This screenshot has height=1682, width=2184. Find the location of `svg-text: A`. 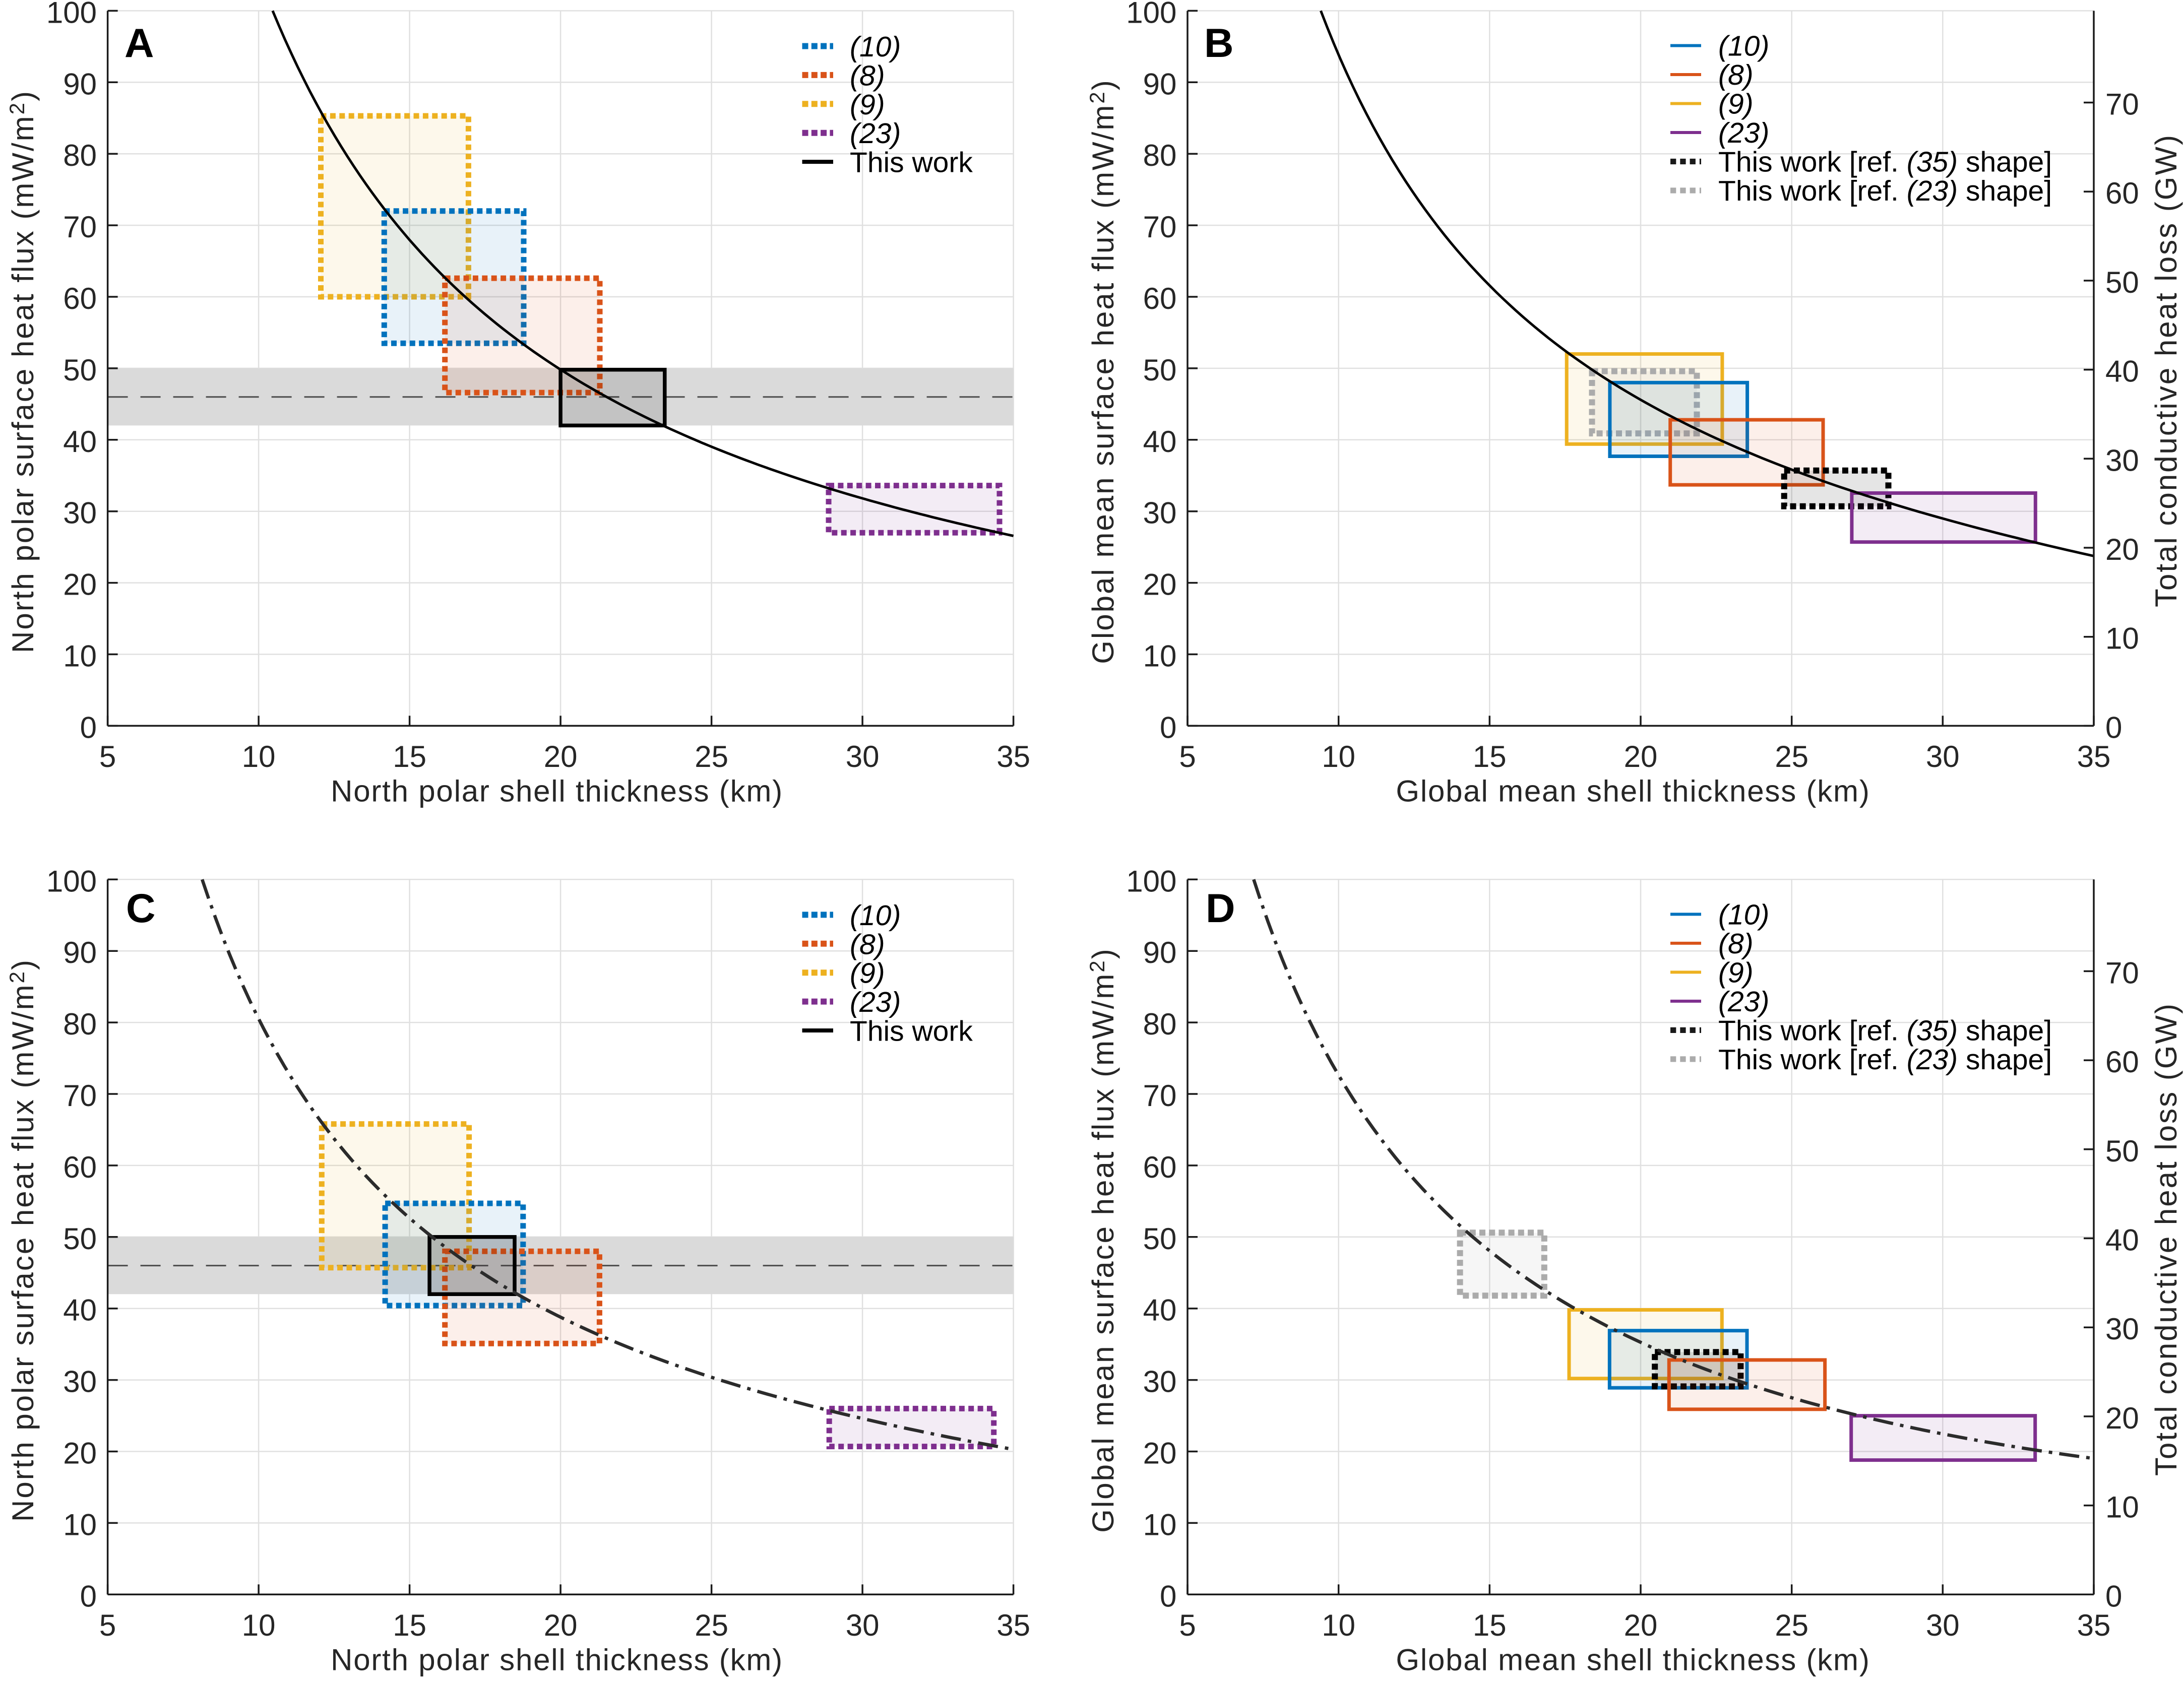

svg-text: A is located at coordinates (139, 43).